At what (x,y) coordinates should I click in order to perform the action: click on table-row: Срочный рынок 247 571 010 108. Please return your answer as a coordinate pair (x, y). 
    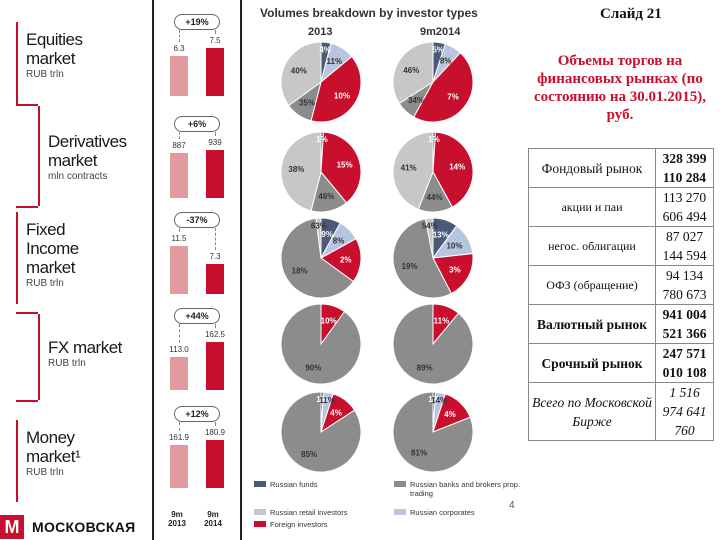
    Looking at the image, I should click on (621, 363).